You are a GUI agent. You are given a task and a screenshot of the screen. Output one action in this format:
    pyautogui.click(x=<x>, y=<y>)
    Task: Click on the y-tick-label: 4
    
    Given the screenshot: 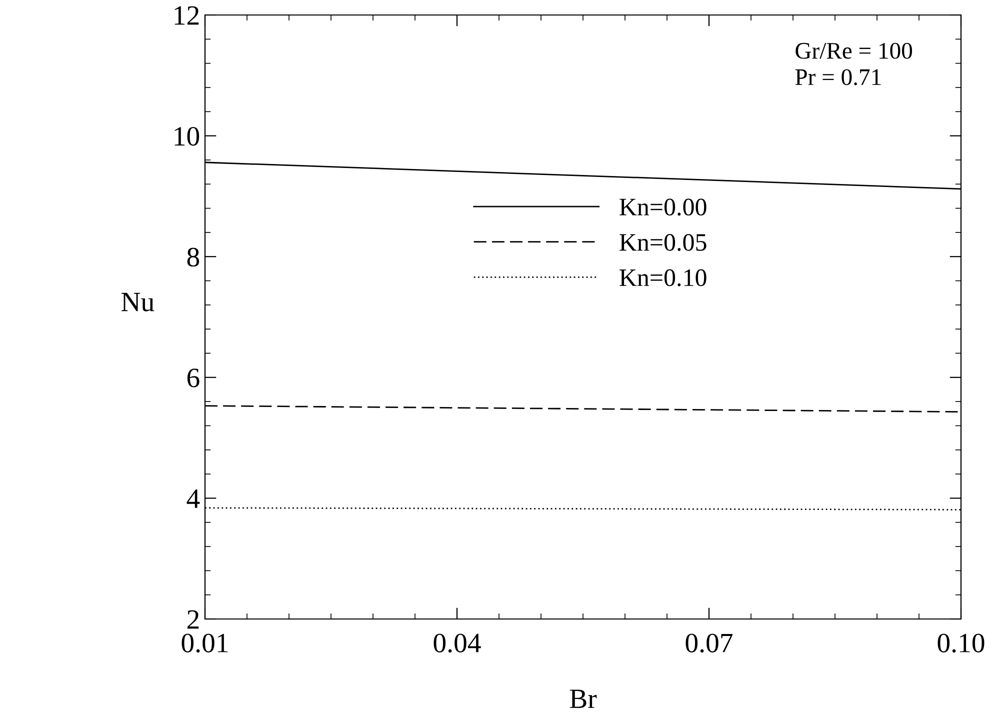 What is the action you would take?
    pyautogui.click(x=193, y=499)
    